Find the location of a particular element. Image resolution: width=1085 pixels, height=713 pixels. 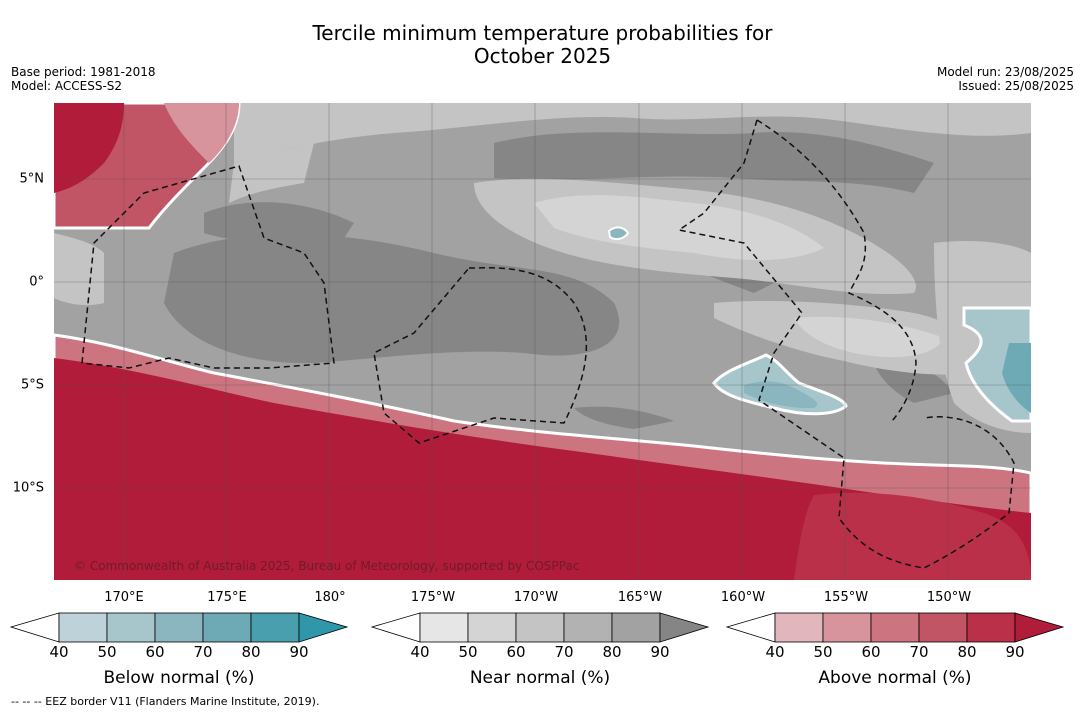

below-normal-colorbar is located at coordinates (179, 627).